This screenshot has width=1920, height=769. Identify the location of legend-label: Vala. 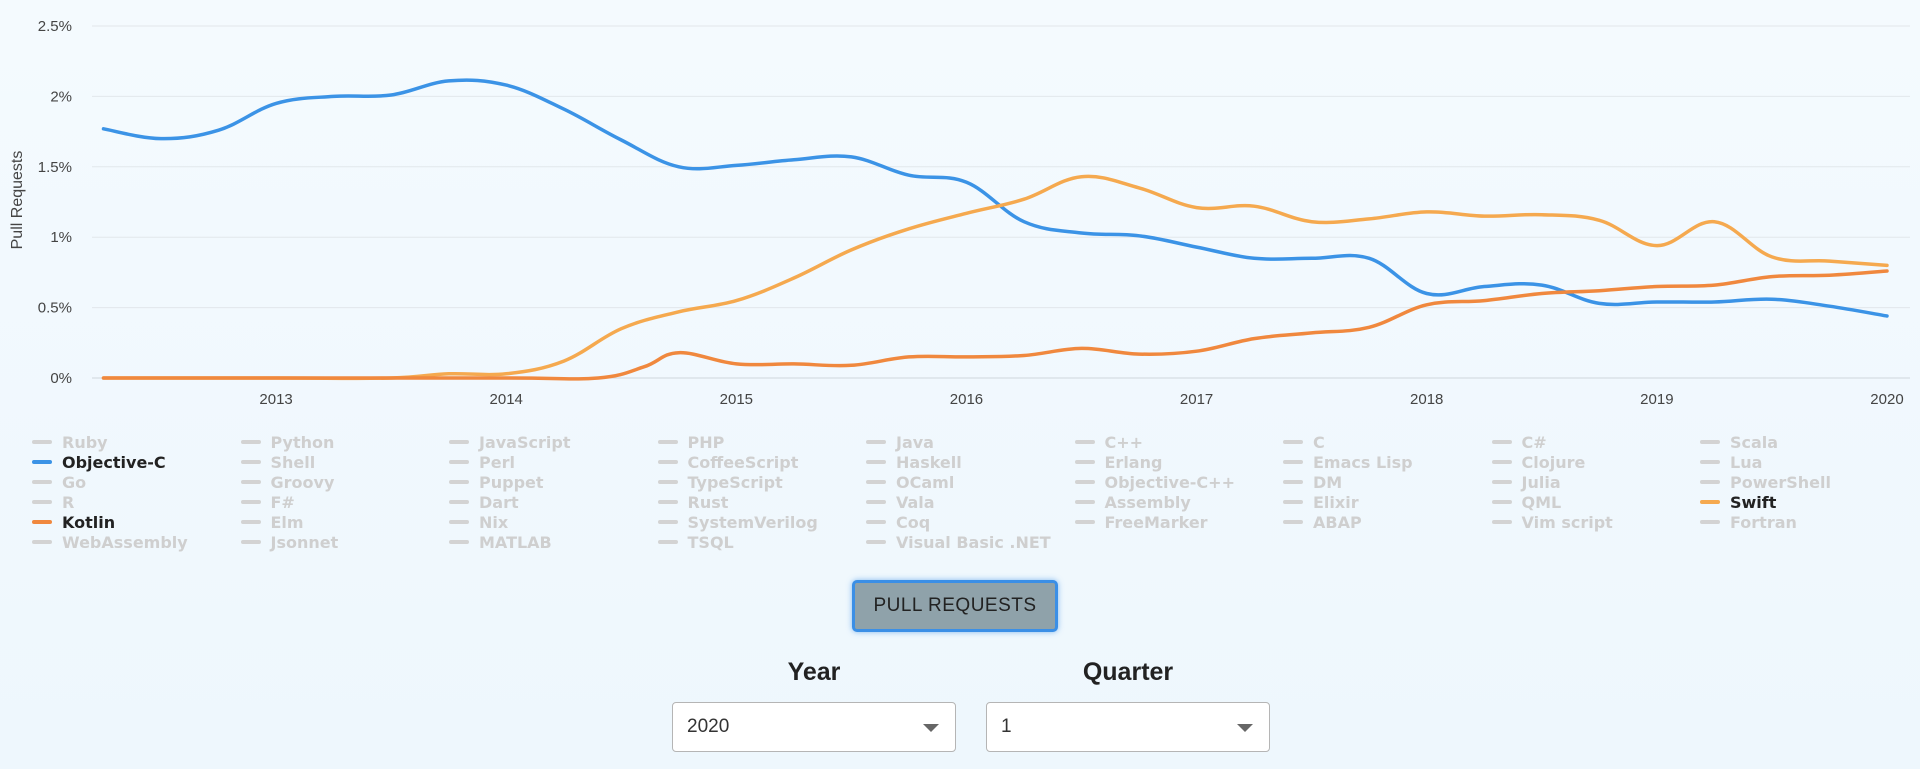
(915, 502).